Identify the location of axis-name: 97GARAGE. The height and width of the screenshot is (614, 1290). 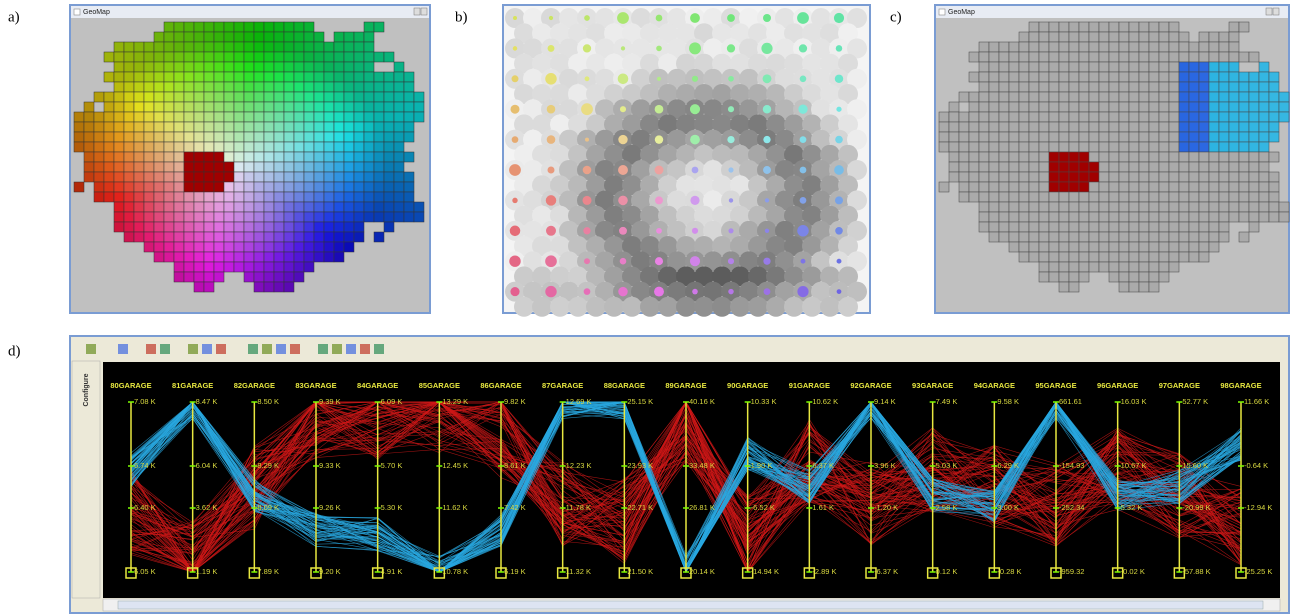
(1179, 385).